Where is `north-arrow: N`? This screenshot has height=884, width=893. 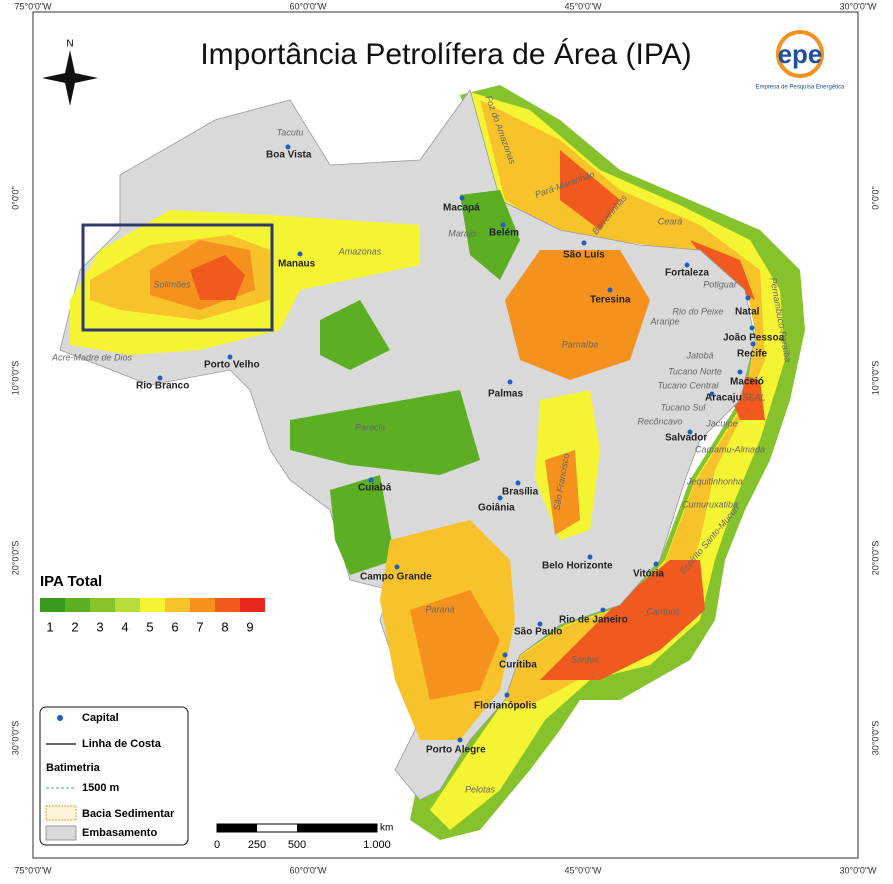 north-arrow: N is located at coordinates (70, 72).